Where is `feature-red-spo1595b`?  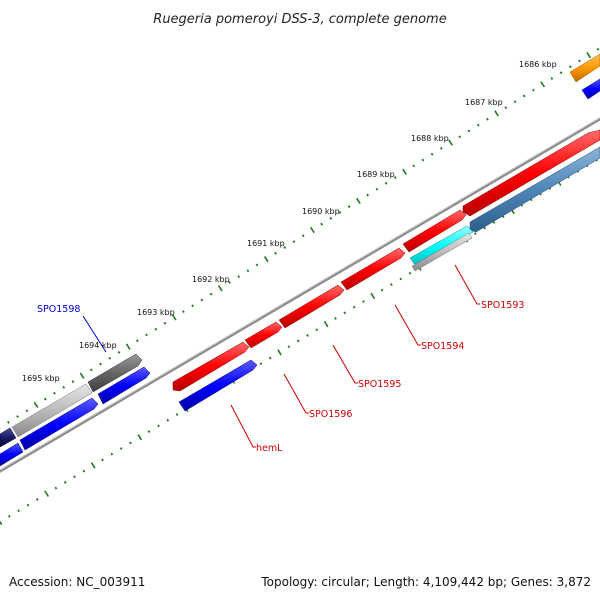
feature-red-spo1595b is located at coordinates (311, 306).